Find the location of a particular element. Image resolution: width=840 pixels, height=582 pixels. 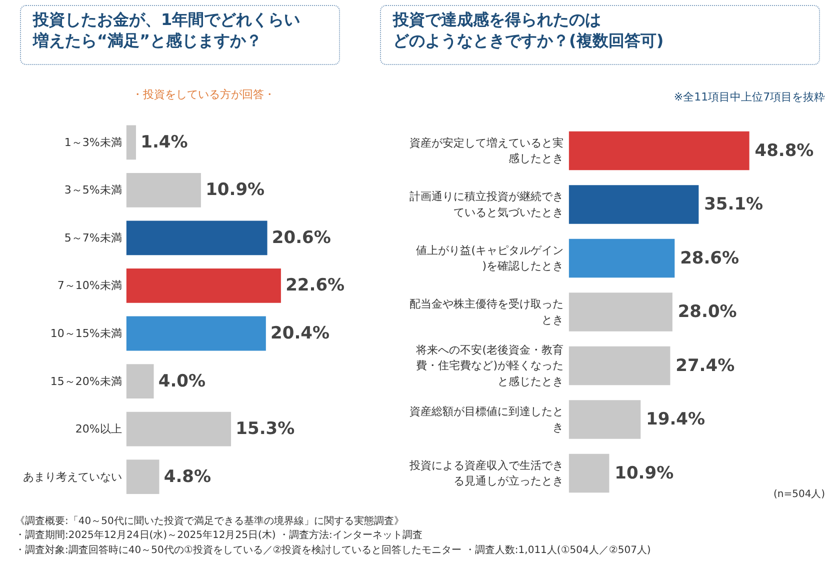

chart-title: 投資したお金が、1年間でどれくらい増えたら“満足”と感じますか？ is located at coordinates (166, 31).